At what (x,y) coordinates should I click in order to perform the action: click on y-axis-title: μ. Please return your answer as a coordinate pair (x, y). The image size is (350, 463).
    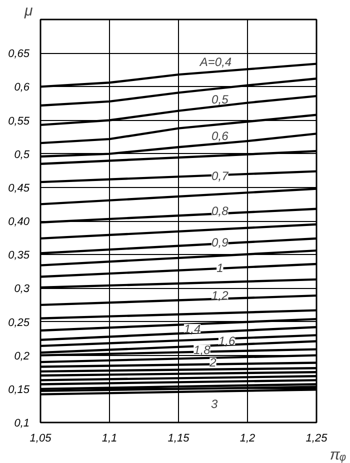
    Looking at the image, I should click on (28, 11).